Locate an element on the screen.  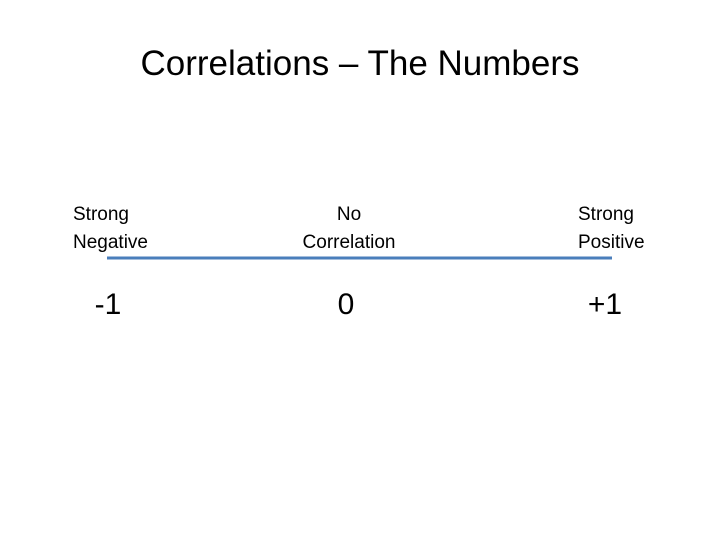
label-line: Negative is located at coordinates (110, 242).